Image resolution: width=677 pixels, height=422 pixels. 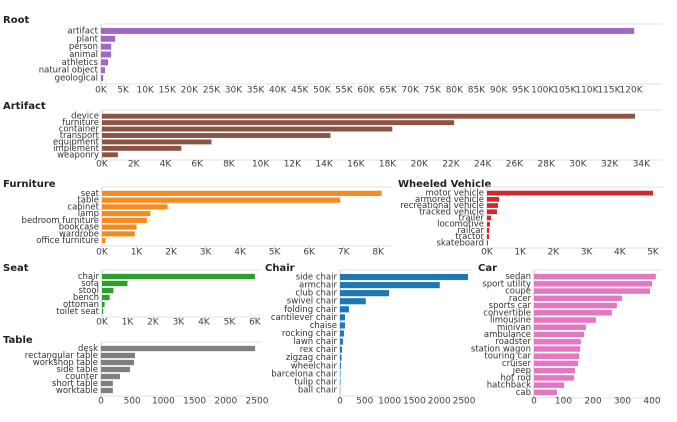 I want to click on x-tick-label: 3K, so click(x=587, y=253).